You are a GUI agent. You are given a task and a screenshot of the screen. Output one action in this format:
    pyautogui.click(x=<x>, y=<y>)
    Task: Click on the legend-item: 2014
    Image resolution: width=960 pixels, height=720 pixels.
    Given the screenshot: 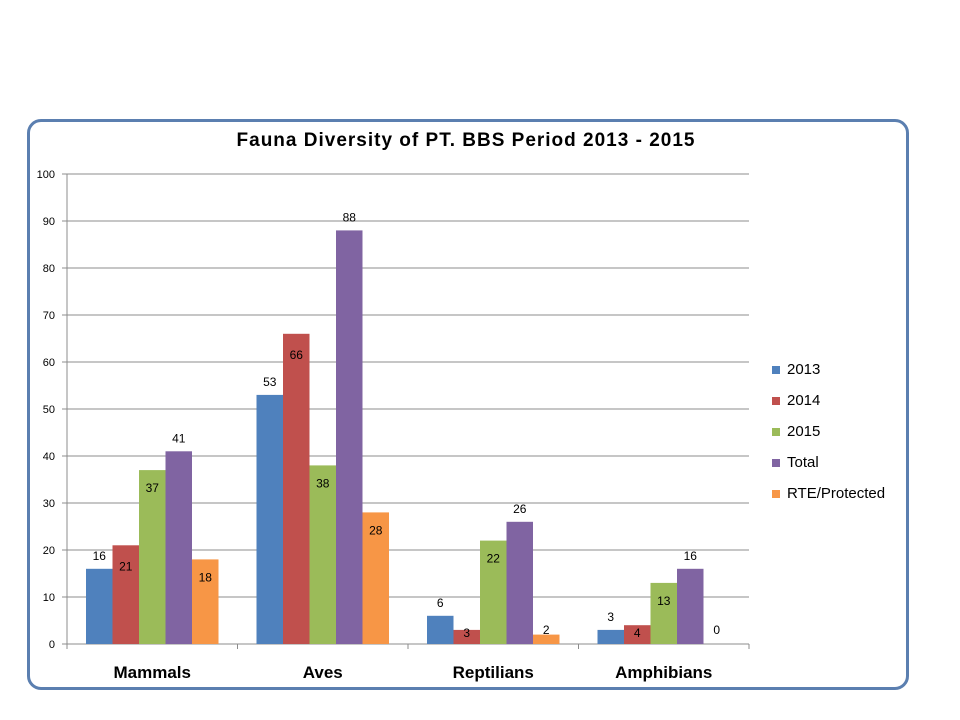 What is the action you would take?
    pyautogui.click(x=828, y=400)
    